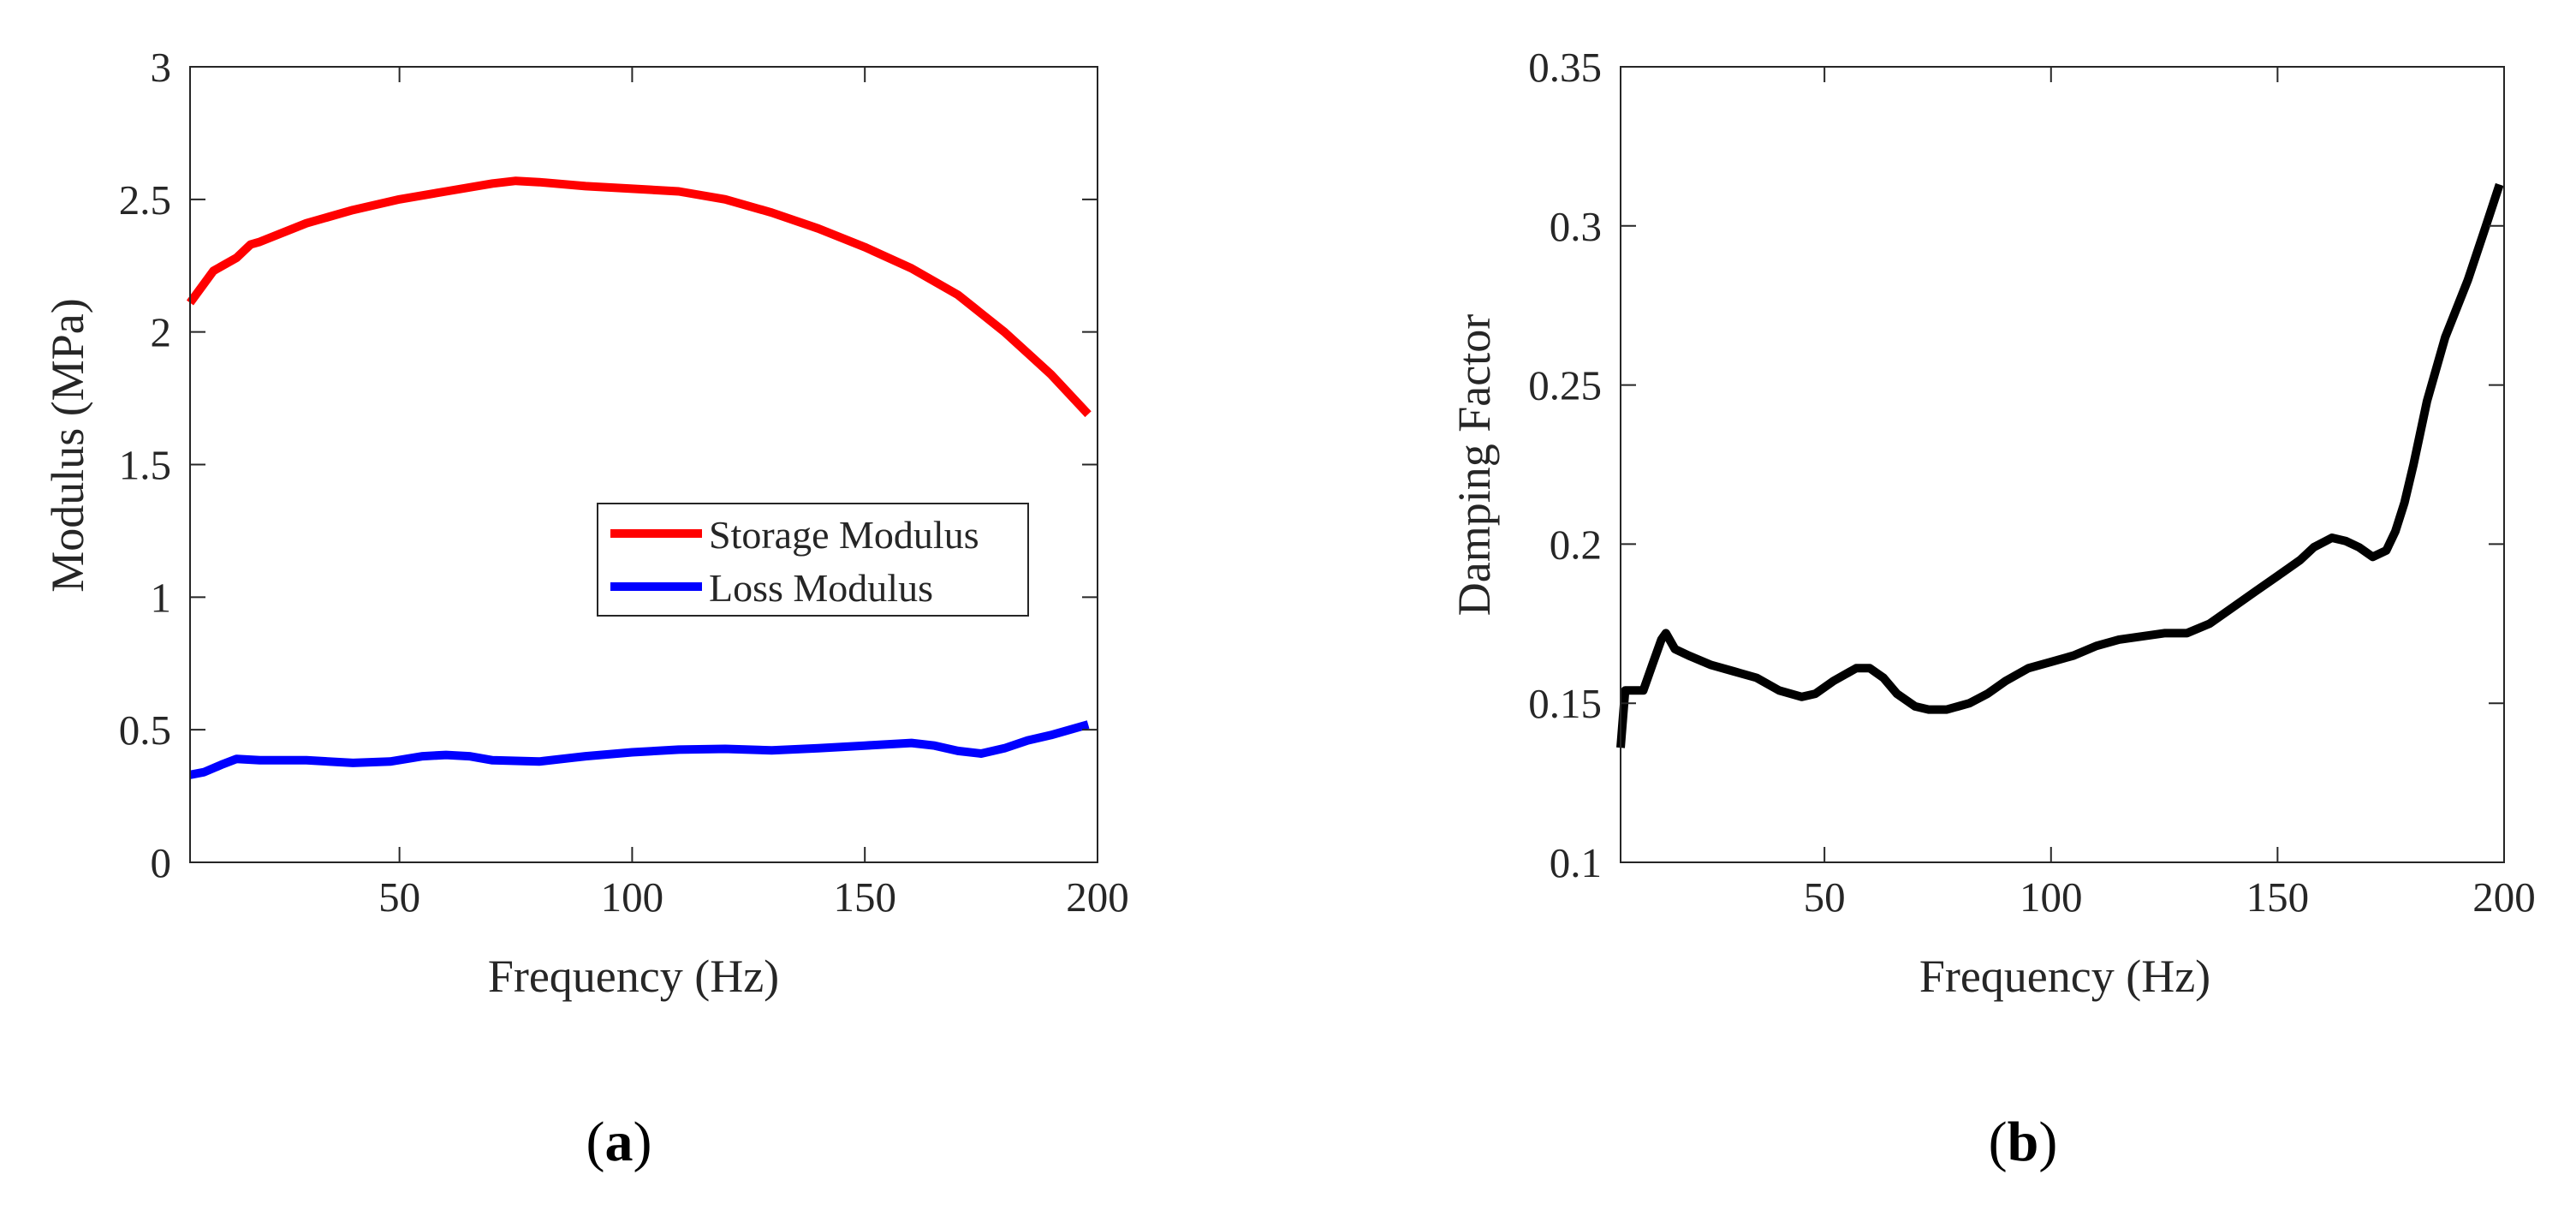 Image resolution: width=2576 pixels, height=1216 pixels. Describe the element at coordinates (162, 333) in the screenshot. I see `panel-a-y-tick-label: 2` at that location.